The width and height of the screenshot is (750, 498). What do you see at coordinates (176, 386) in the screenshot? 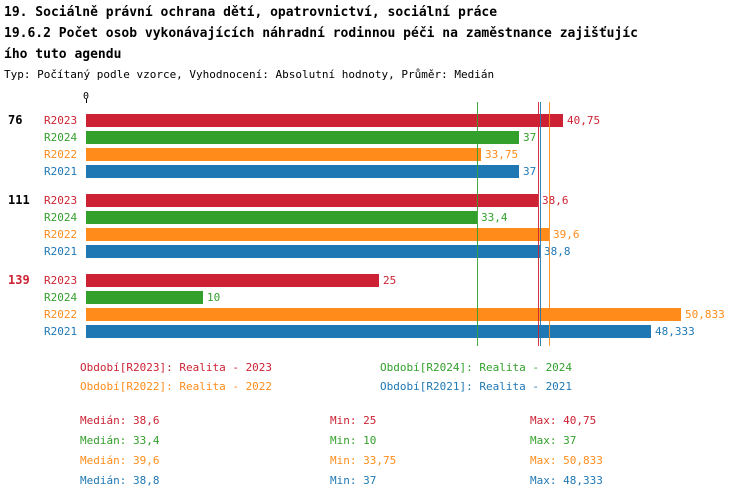
I see `legend-item-r2022: Období[R2022]: Realita - 2022` at bounding box center [176, 386].